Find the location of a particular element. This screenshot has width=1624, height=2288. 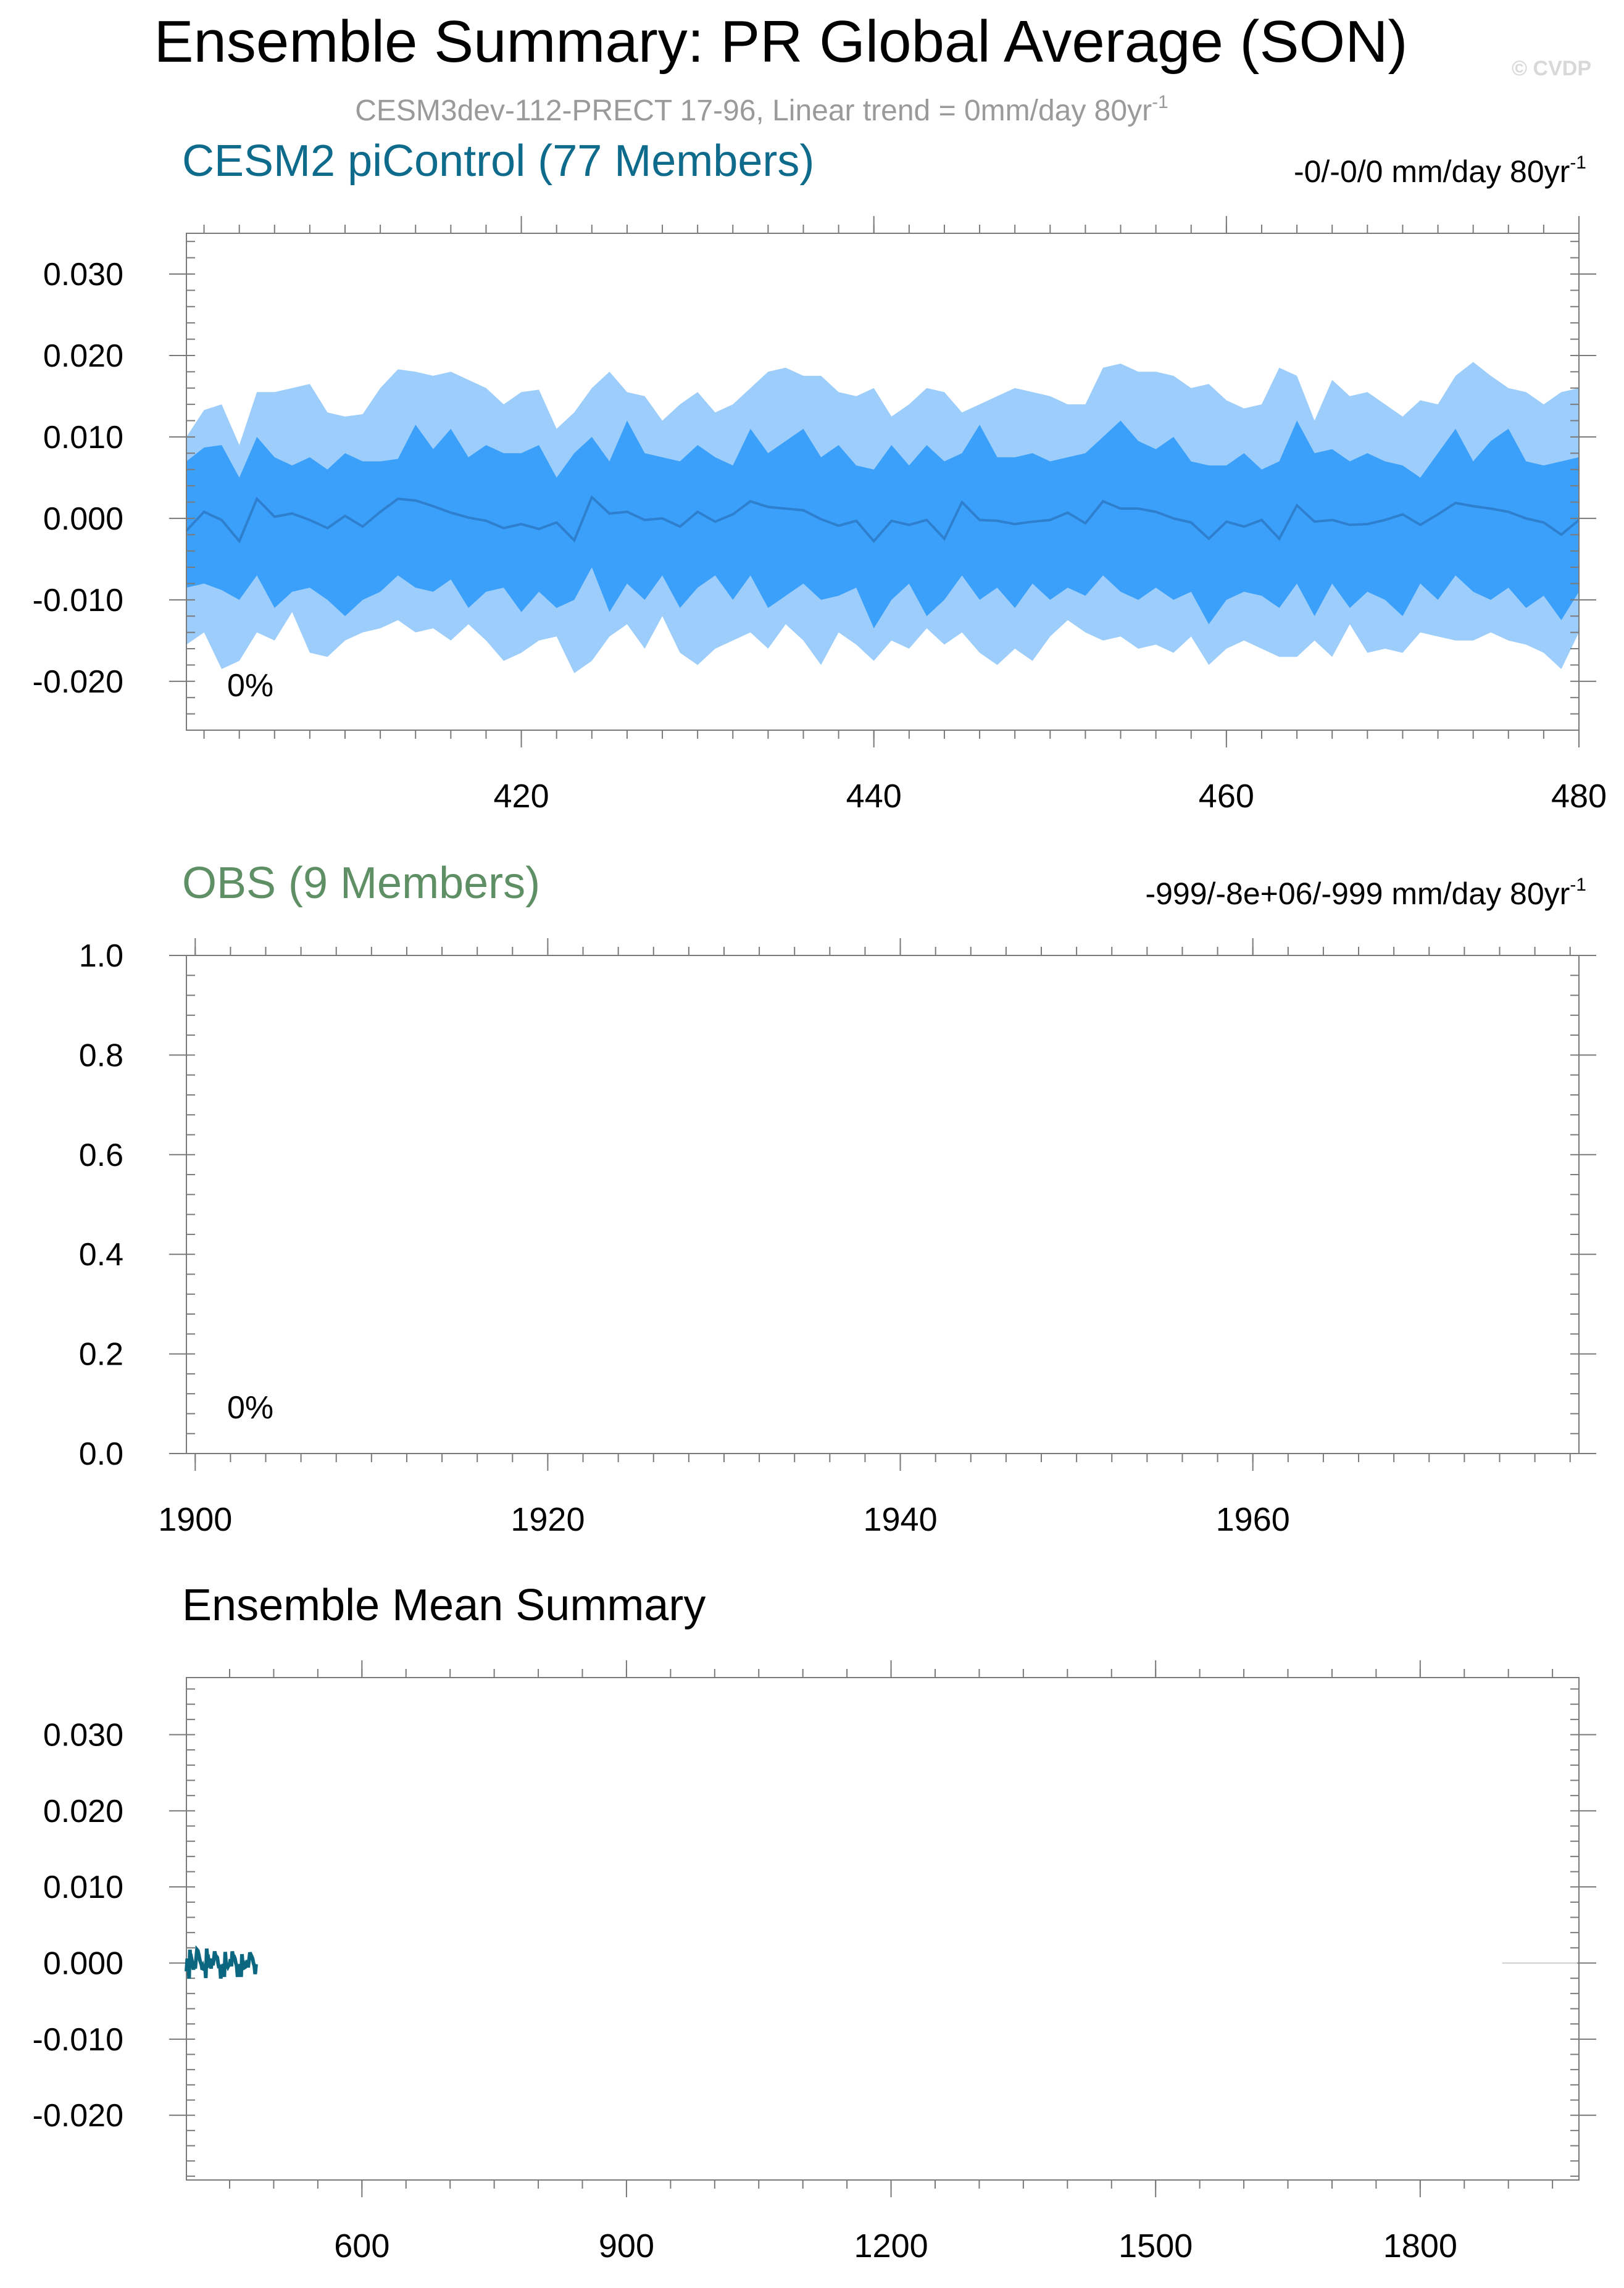

panel-title-cesm2: CESM2 piControl (77 Members) is located at coordinates (498, 161).